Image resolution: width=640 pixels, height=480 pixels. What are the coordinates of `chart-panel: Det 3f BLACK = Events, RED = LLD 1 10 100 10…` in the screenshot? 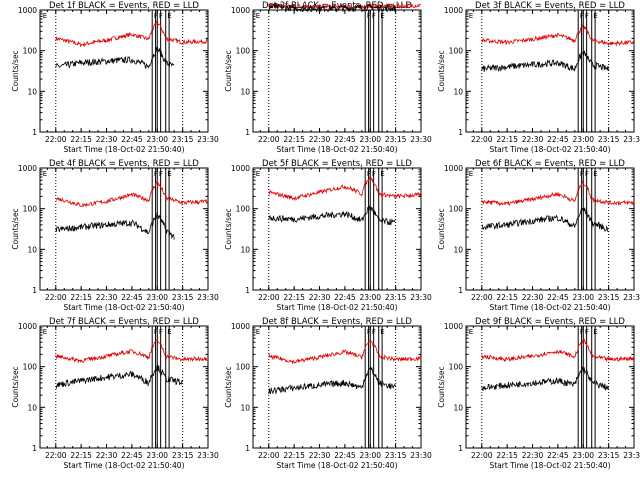 It's located at (538, 77).